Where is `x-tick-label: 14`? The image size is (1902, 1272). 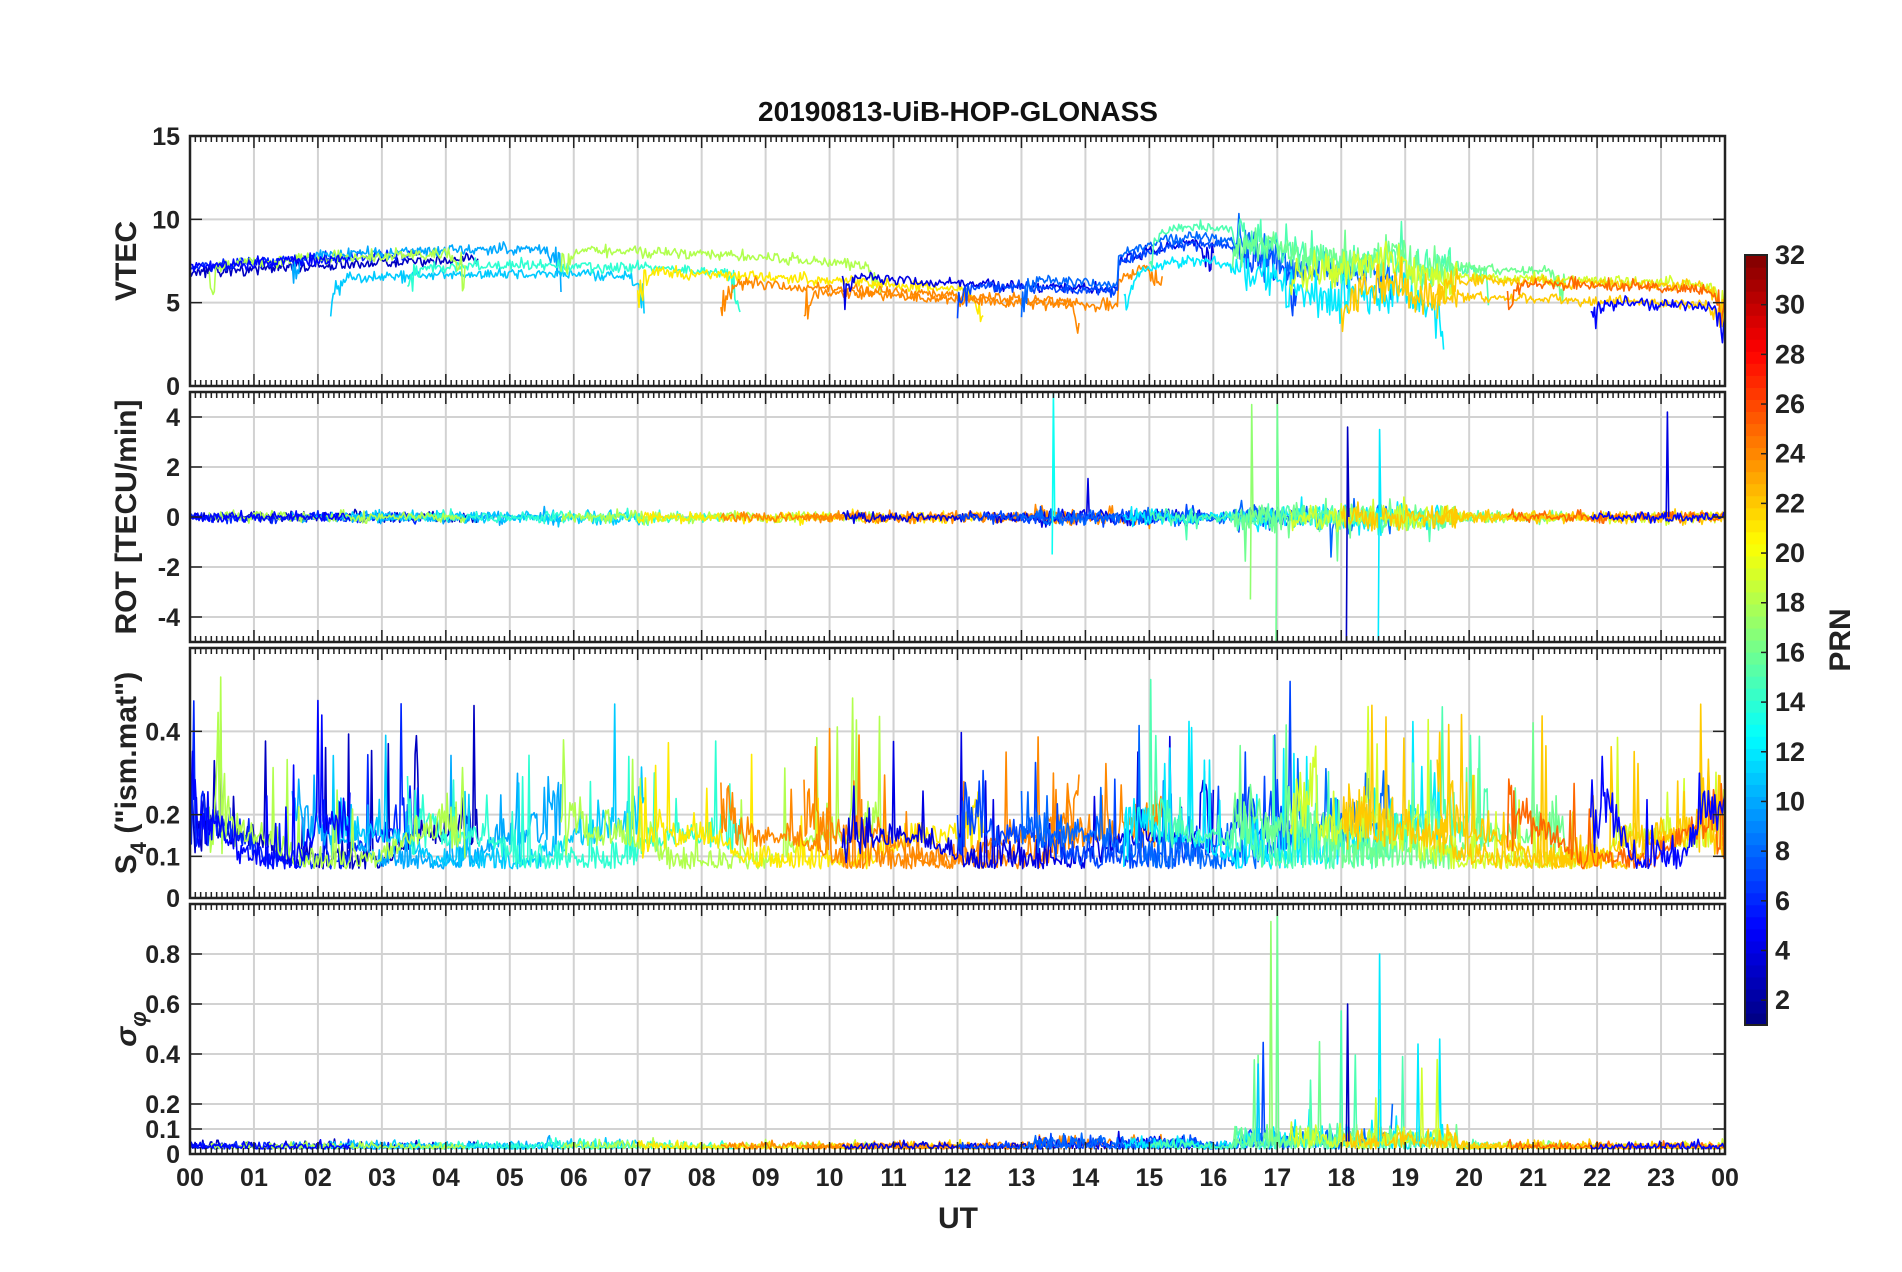
x-tick-label: 14 is located at coordinates (1086, 1178).